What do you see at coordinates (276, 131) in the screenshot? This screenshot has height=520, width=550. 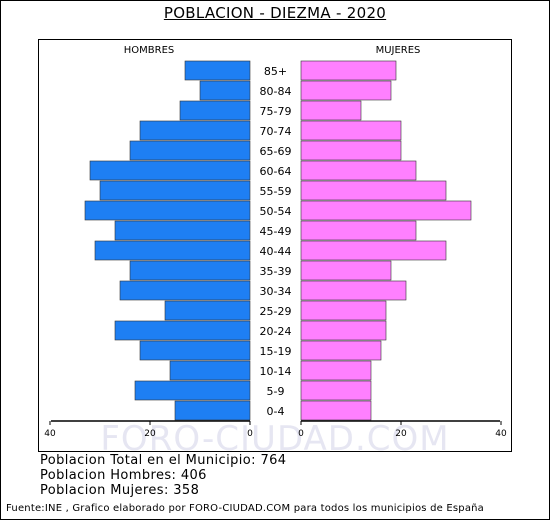 I see `age-label-70-74: 70-74` at bounding box center [276, 131].